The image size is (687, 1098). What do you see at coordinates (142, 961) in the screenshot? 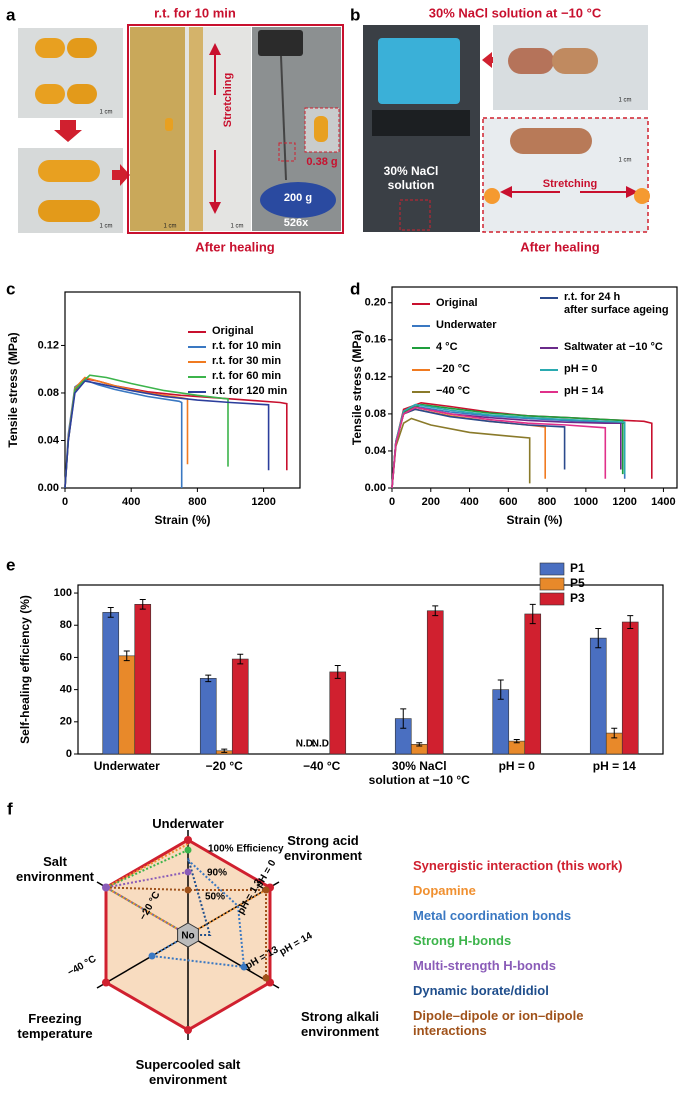
I see `spoke` at bounding box center [142, 961].